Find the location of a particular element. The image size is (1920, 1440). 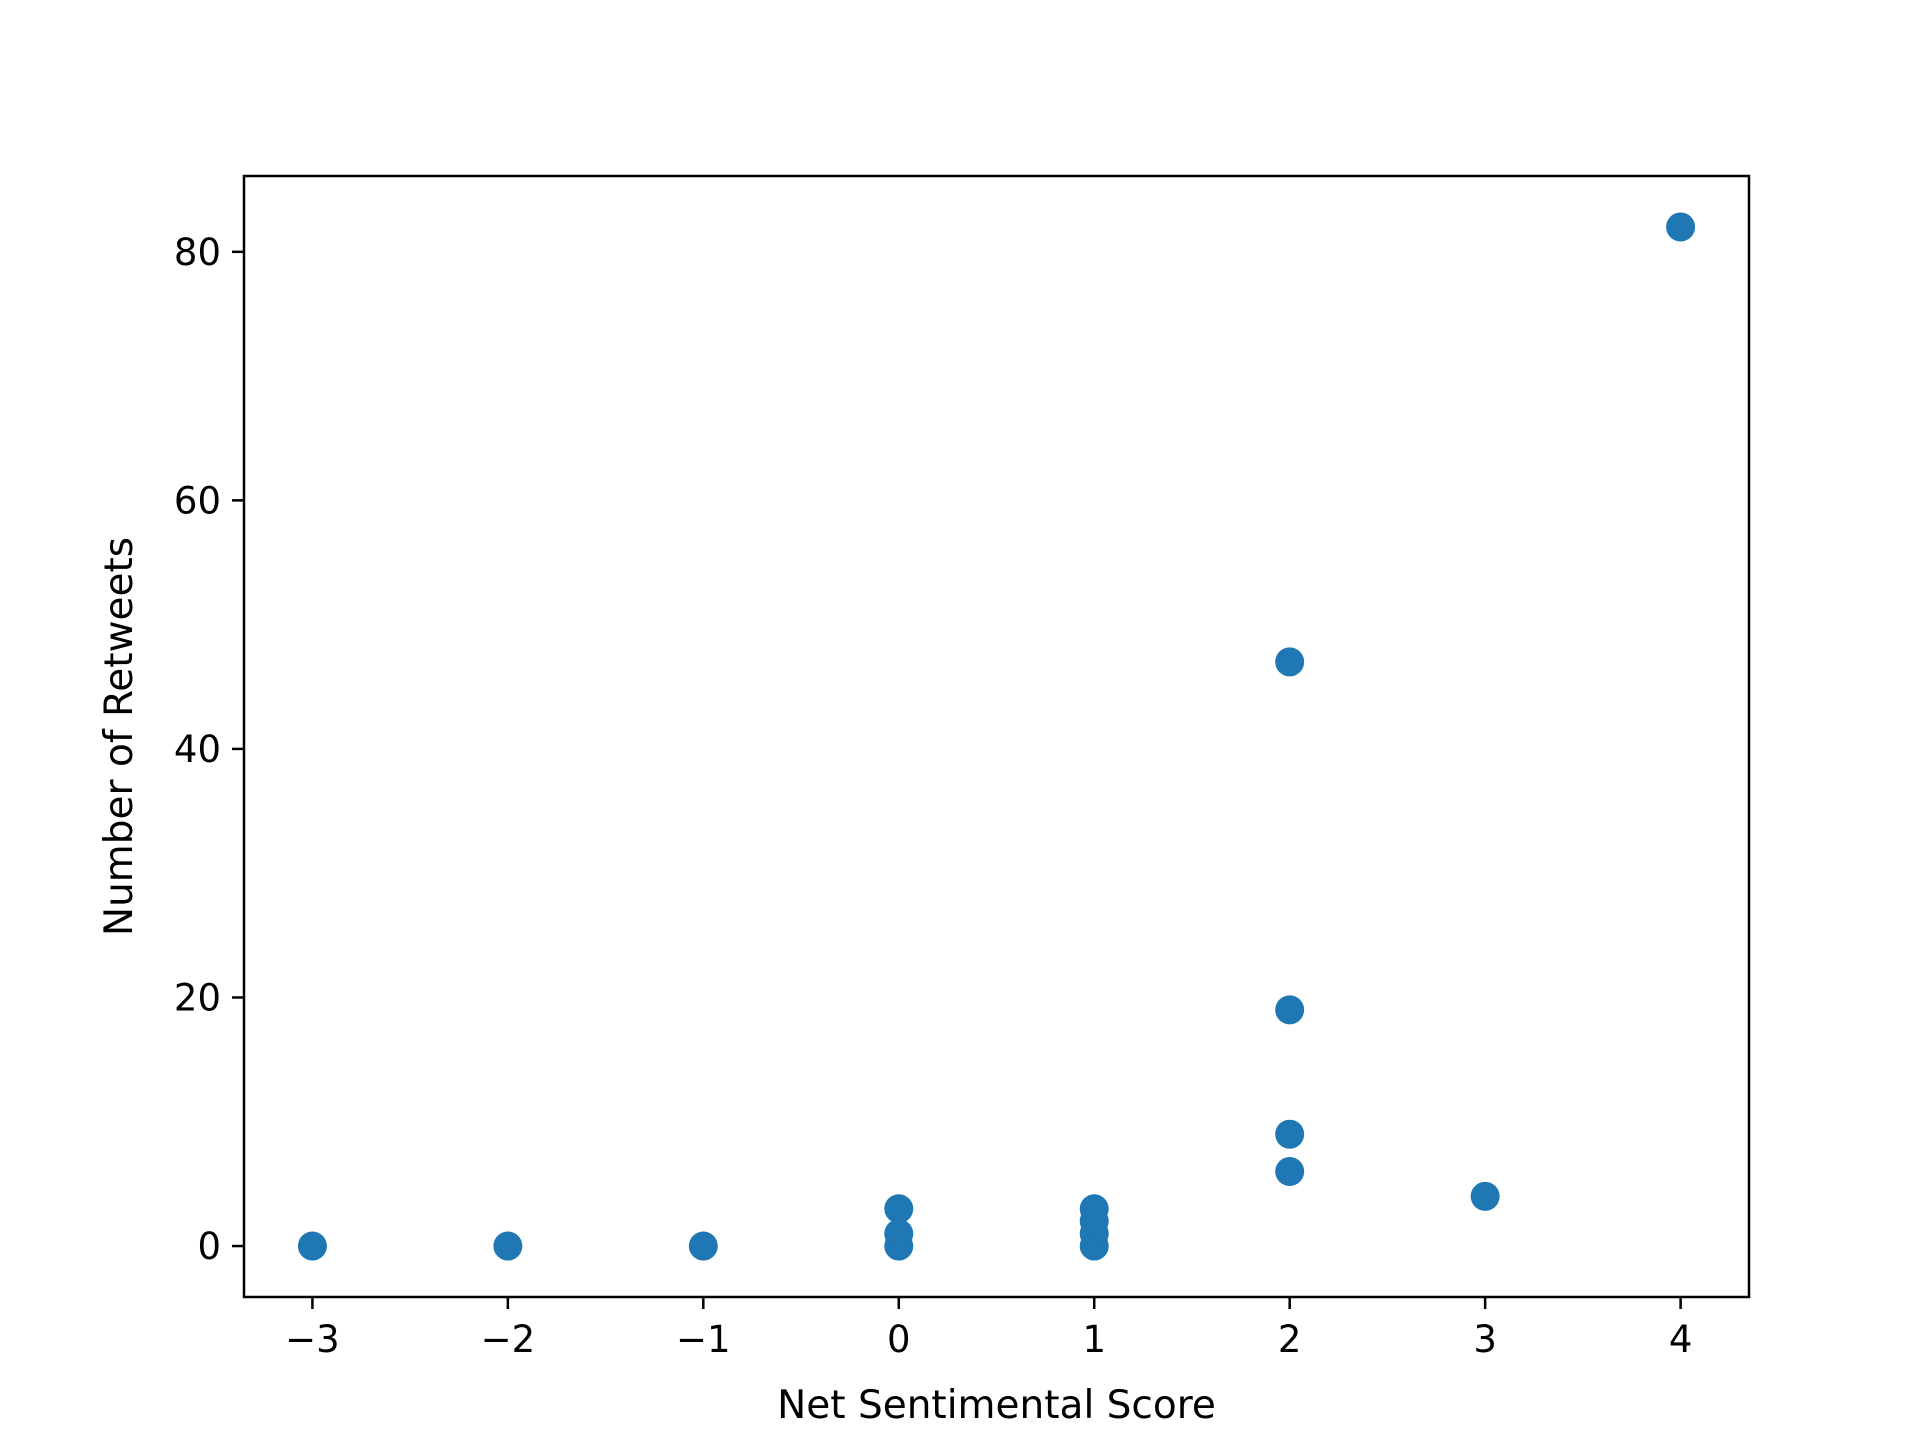

y-tick-label: 40 is located at coordinates (197, 749).